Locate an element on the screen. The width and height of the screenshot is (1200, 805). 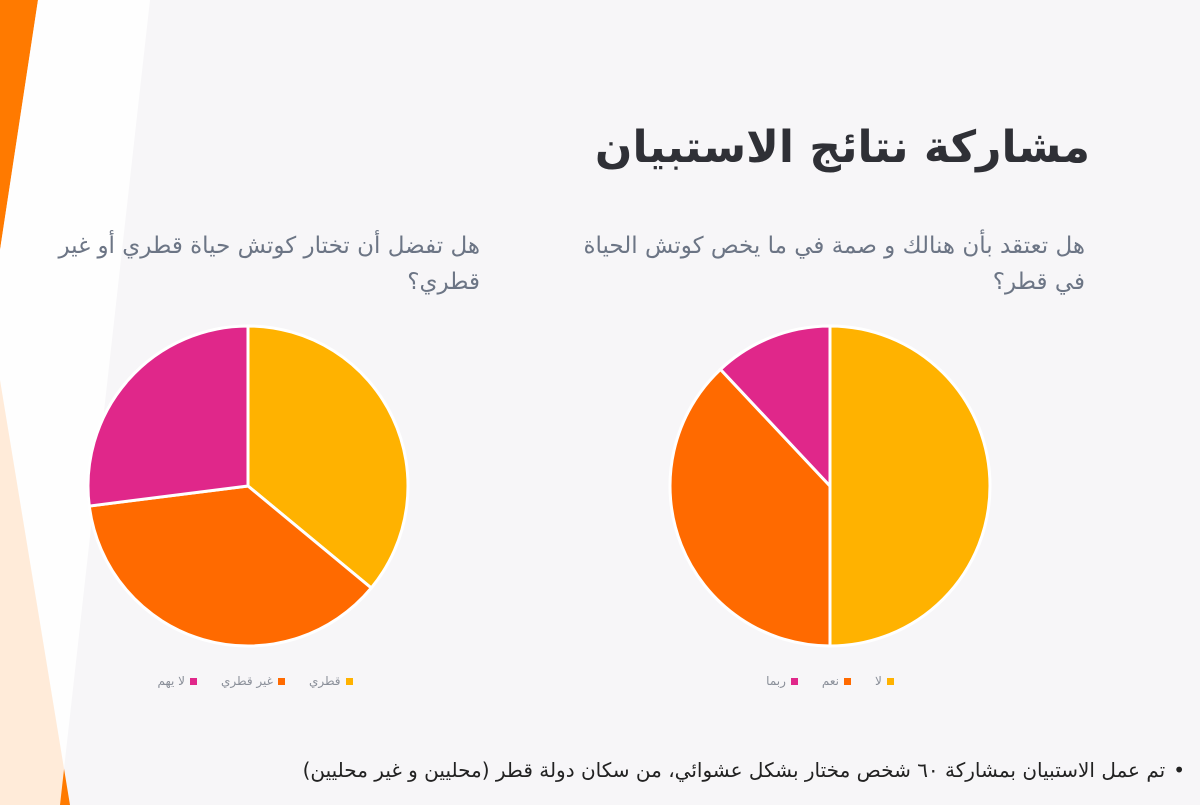
legend-item: لا يهم is located at coordinates (177, 681).